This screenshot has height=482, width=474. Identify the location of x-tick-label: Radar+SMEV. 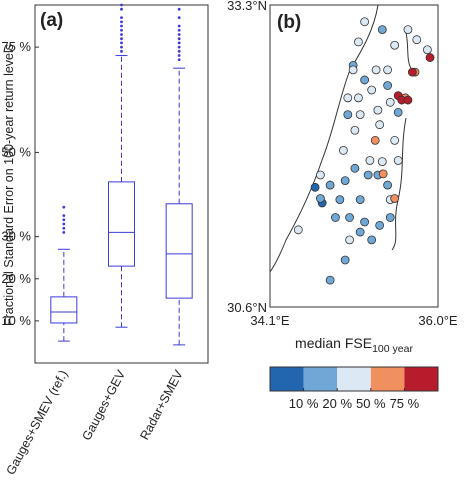
(161, 404).